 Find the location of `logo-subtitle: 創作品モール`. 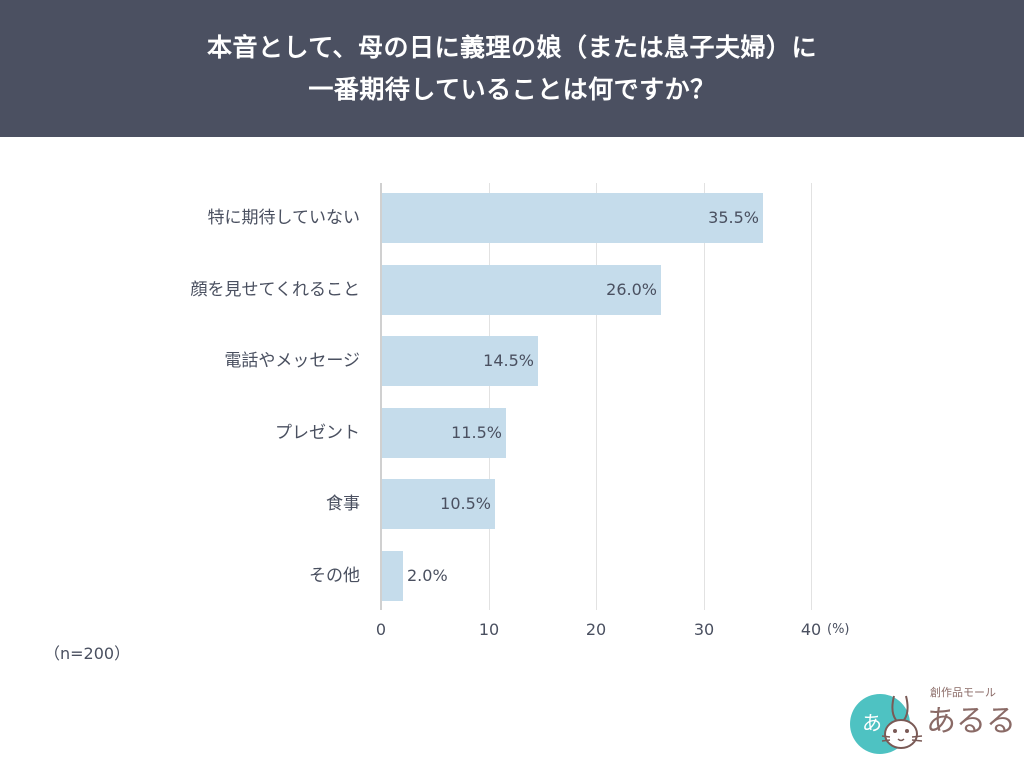

logo-subtitle: 創作品モール is located at coordinates (963, 692).